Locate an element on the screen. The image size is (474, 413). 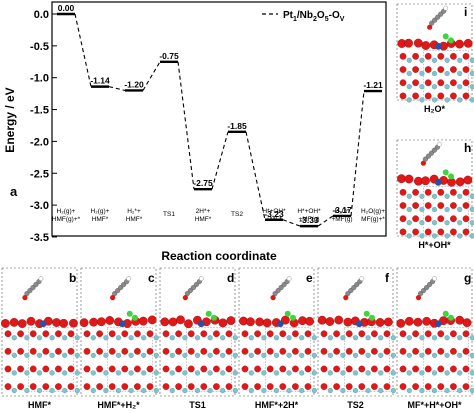
panel-caption: MF*+H*+OH* is located at coordinates (434, 405).